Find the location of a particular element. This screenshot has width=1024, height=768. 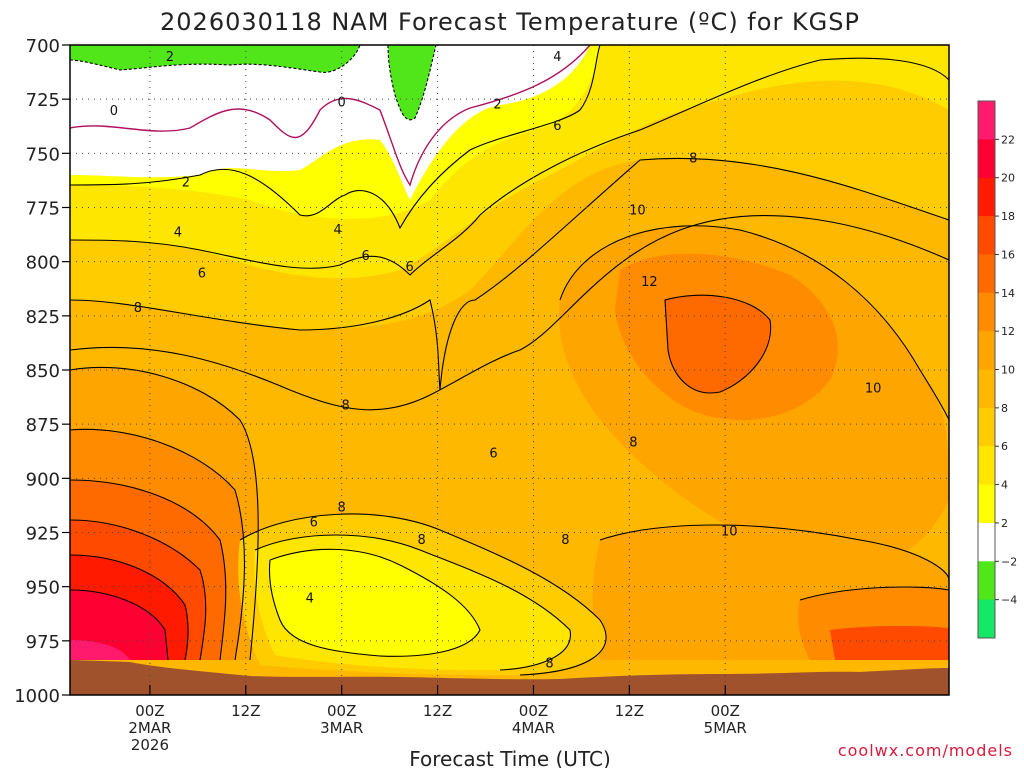

contour-label: 12 is located at coordinates (649, 282).